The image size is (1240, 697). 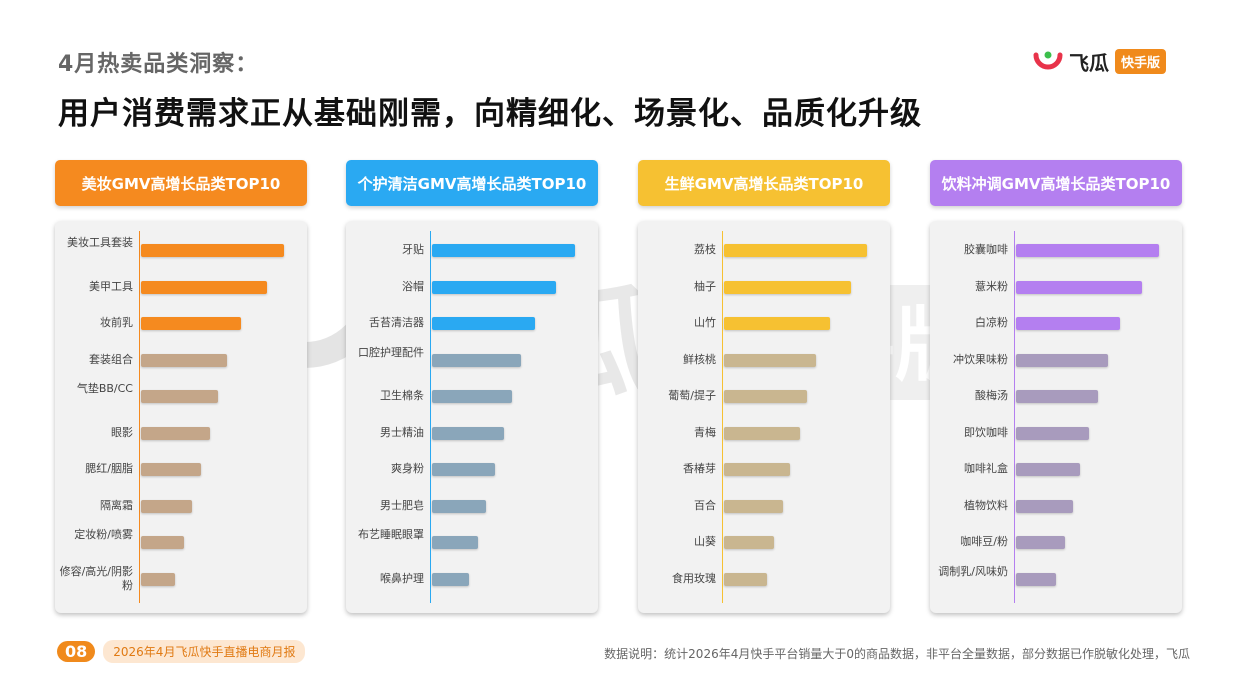 What do you see at coordinates (204, 651) in the screenshot?
I see `report-name: 2026年4月飞瓜快手直播电商月报` at bounding box center [204, 651].